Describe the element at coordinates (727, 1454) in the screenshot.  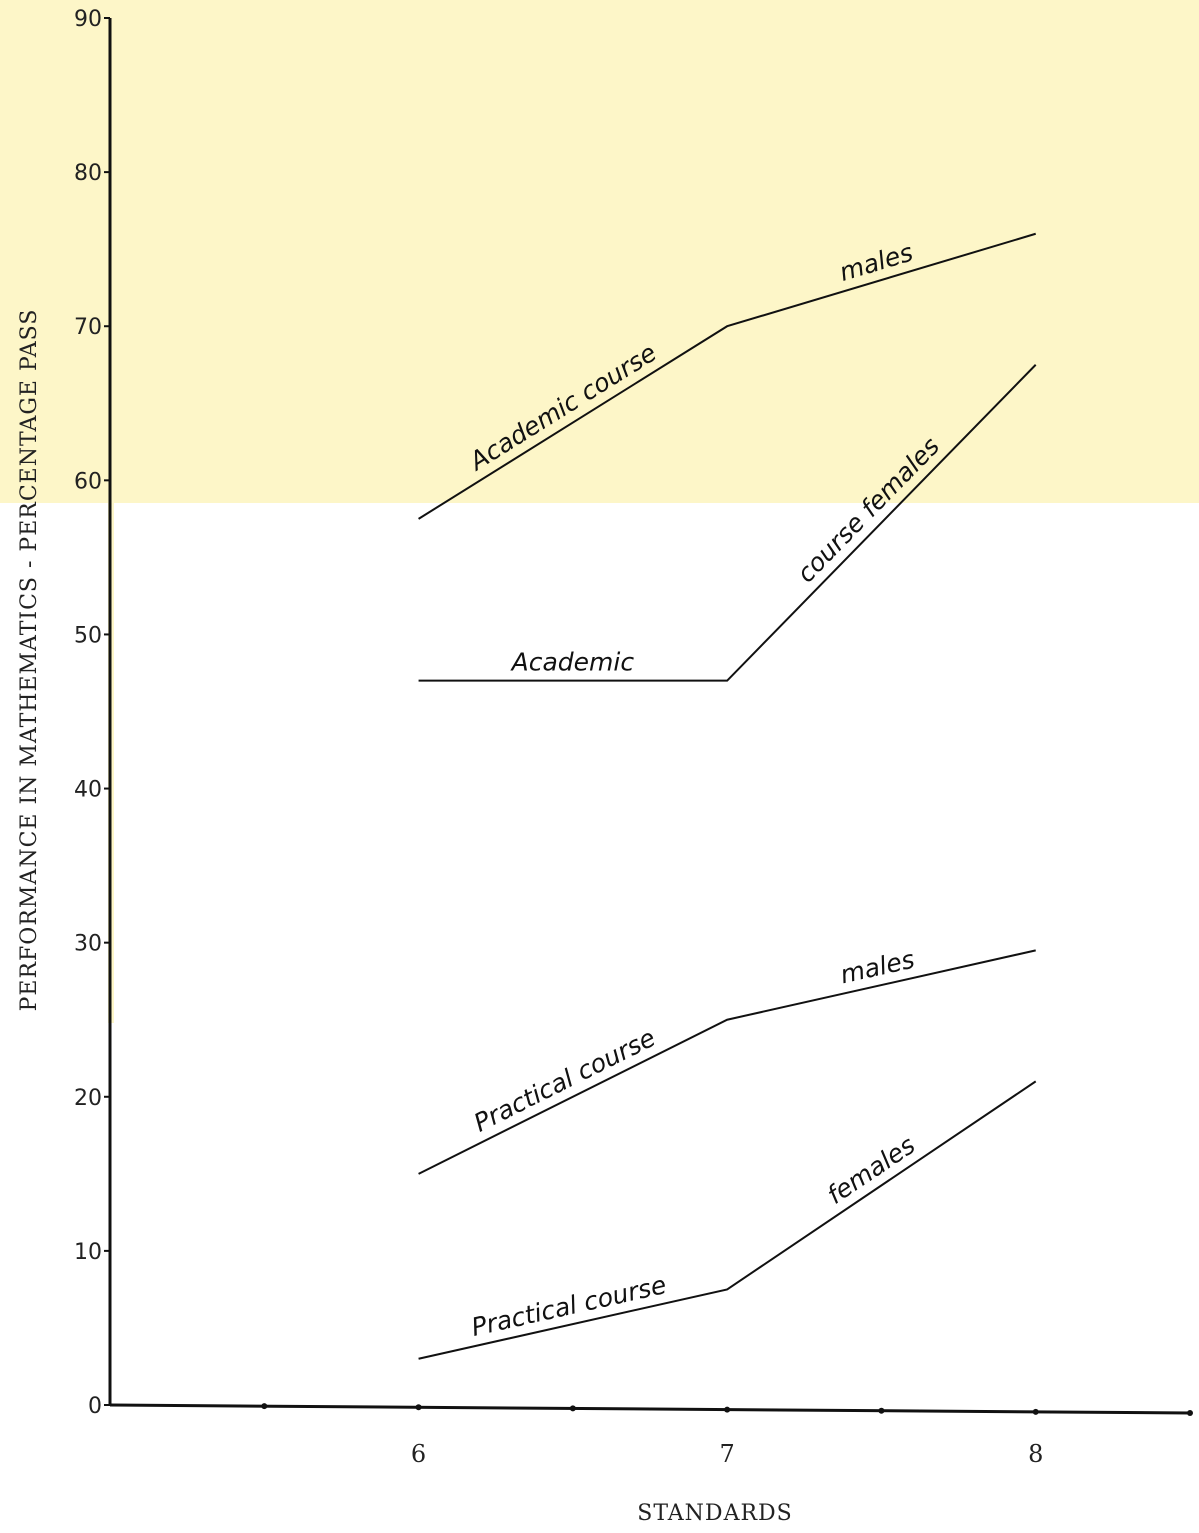
I see `x-tick-label-7: 7` at that location.